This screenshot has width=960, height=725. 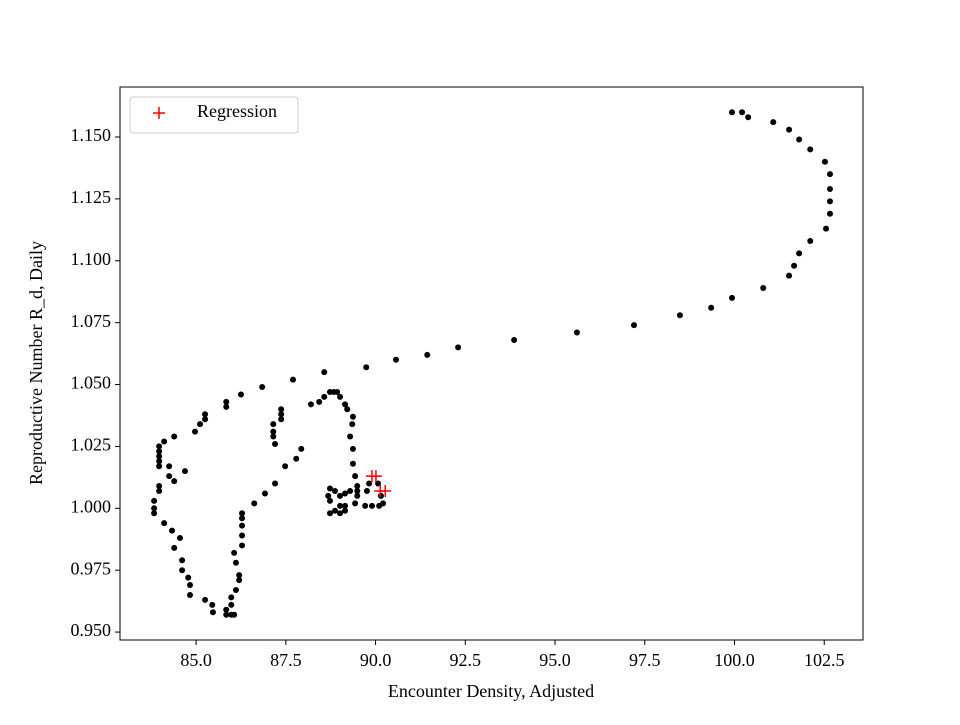 What do you see at coordinates (645, 660) in the screenshot?
I see `x-tick-label: 97.5` at bounding box center [645, 660].